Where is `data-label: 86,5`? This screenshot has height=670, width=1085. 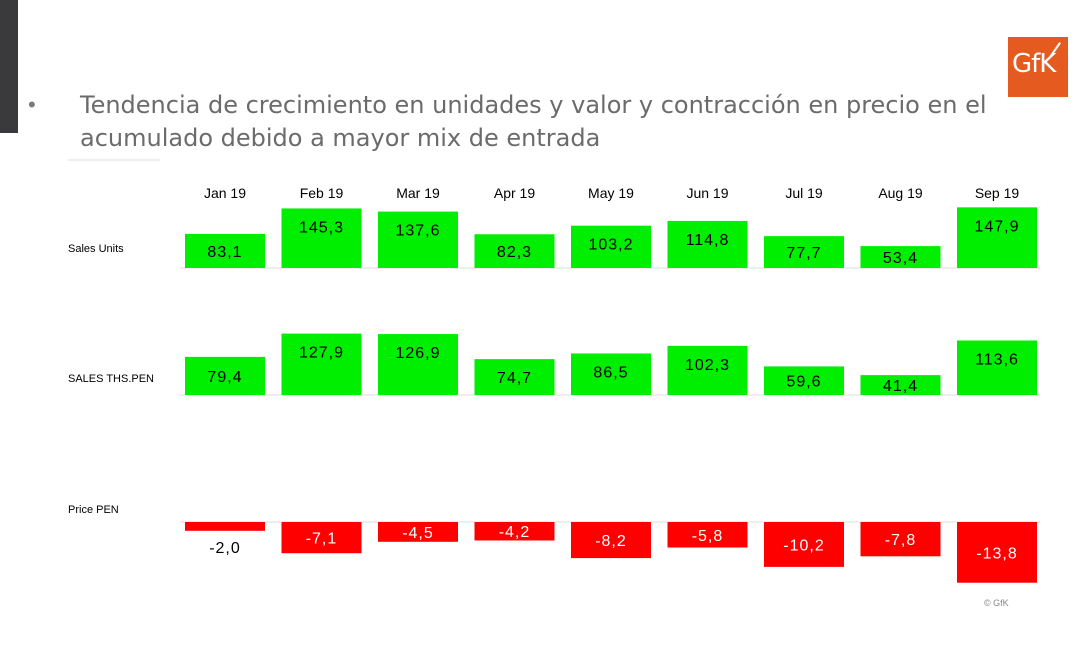
data-label: 86,5 is located at coordinates (610, 372).